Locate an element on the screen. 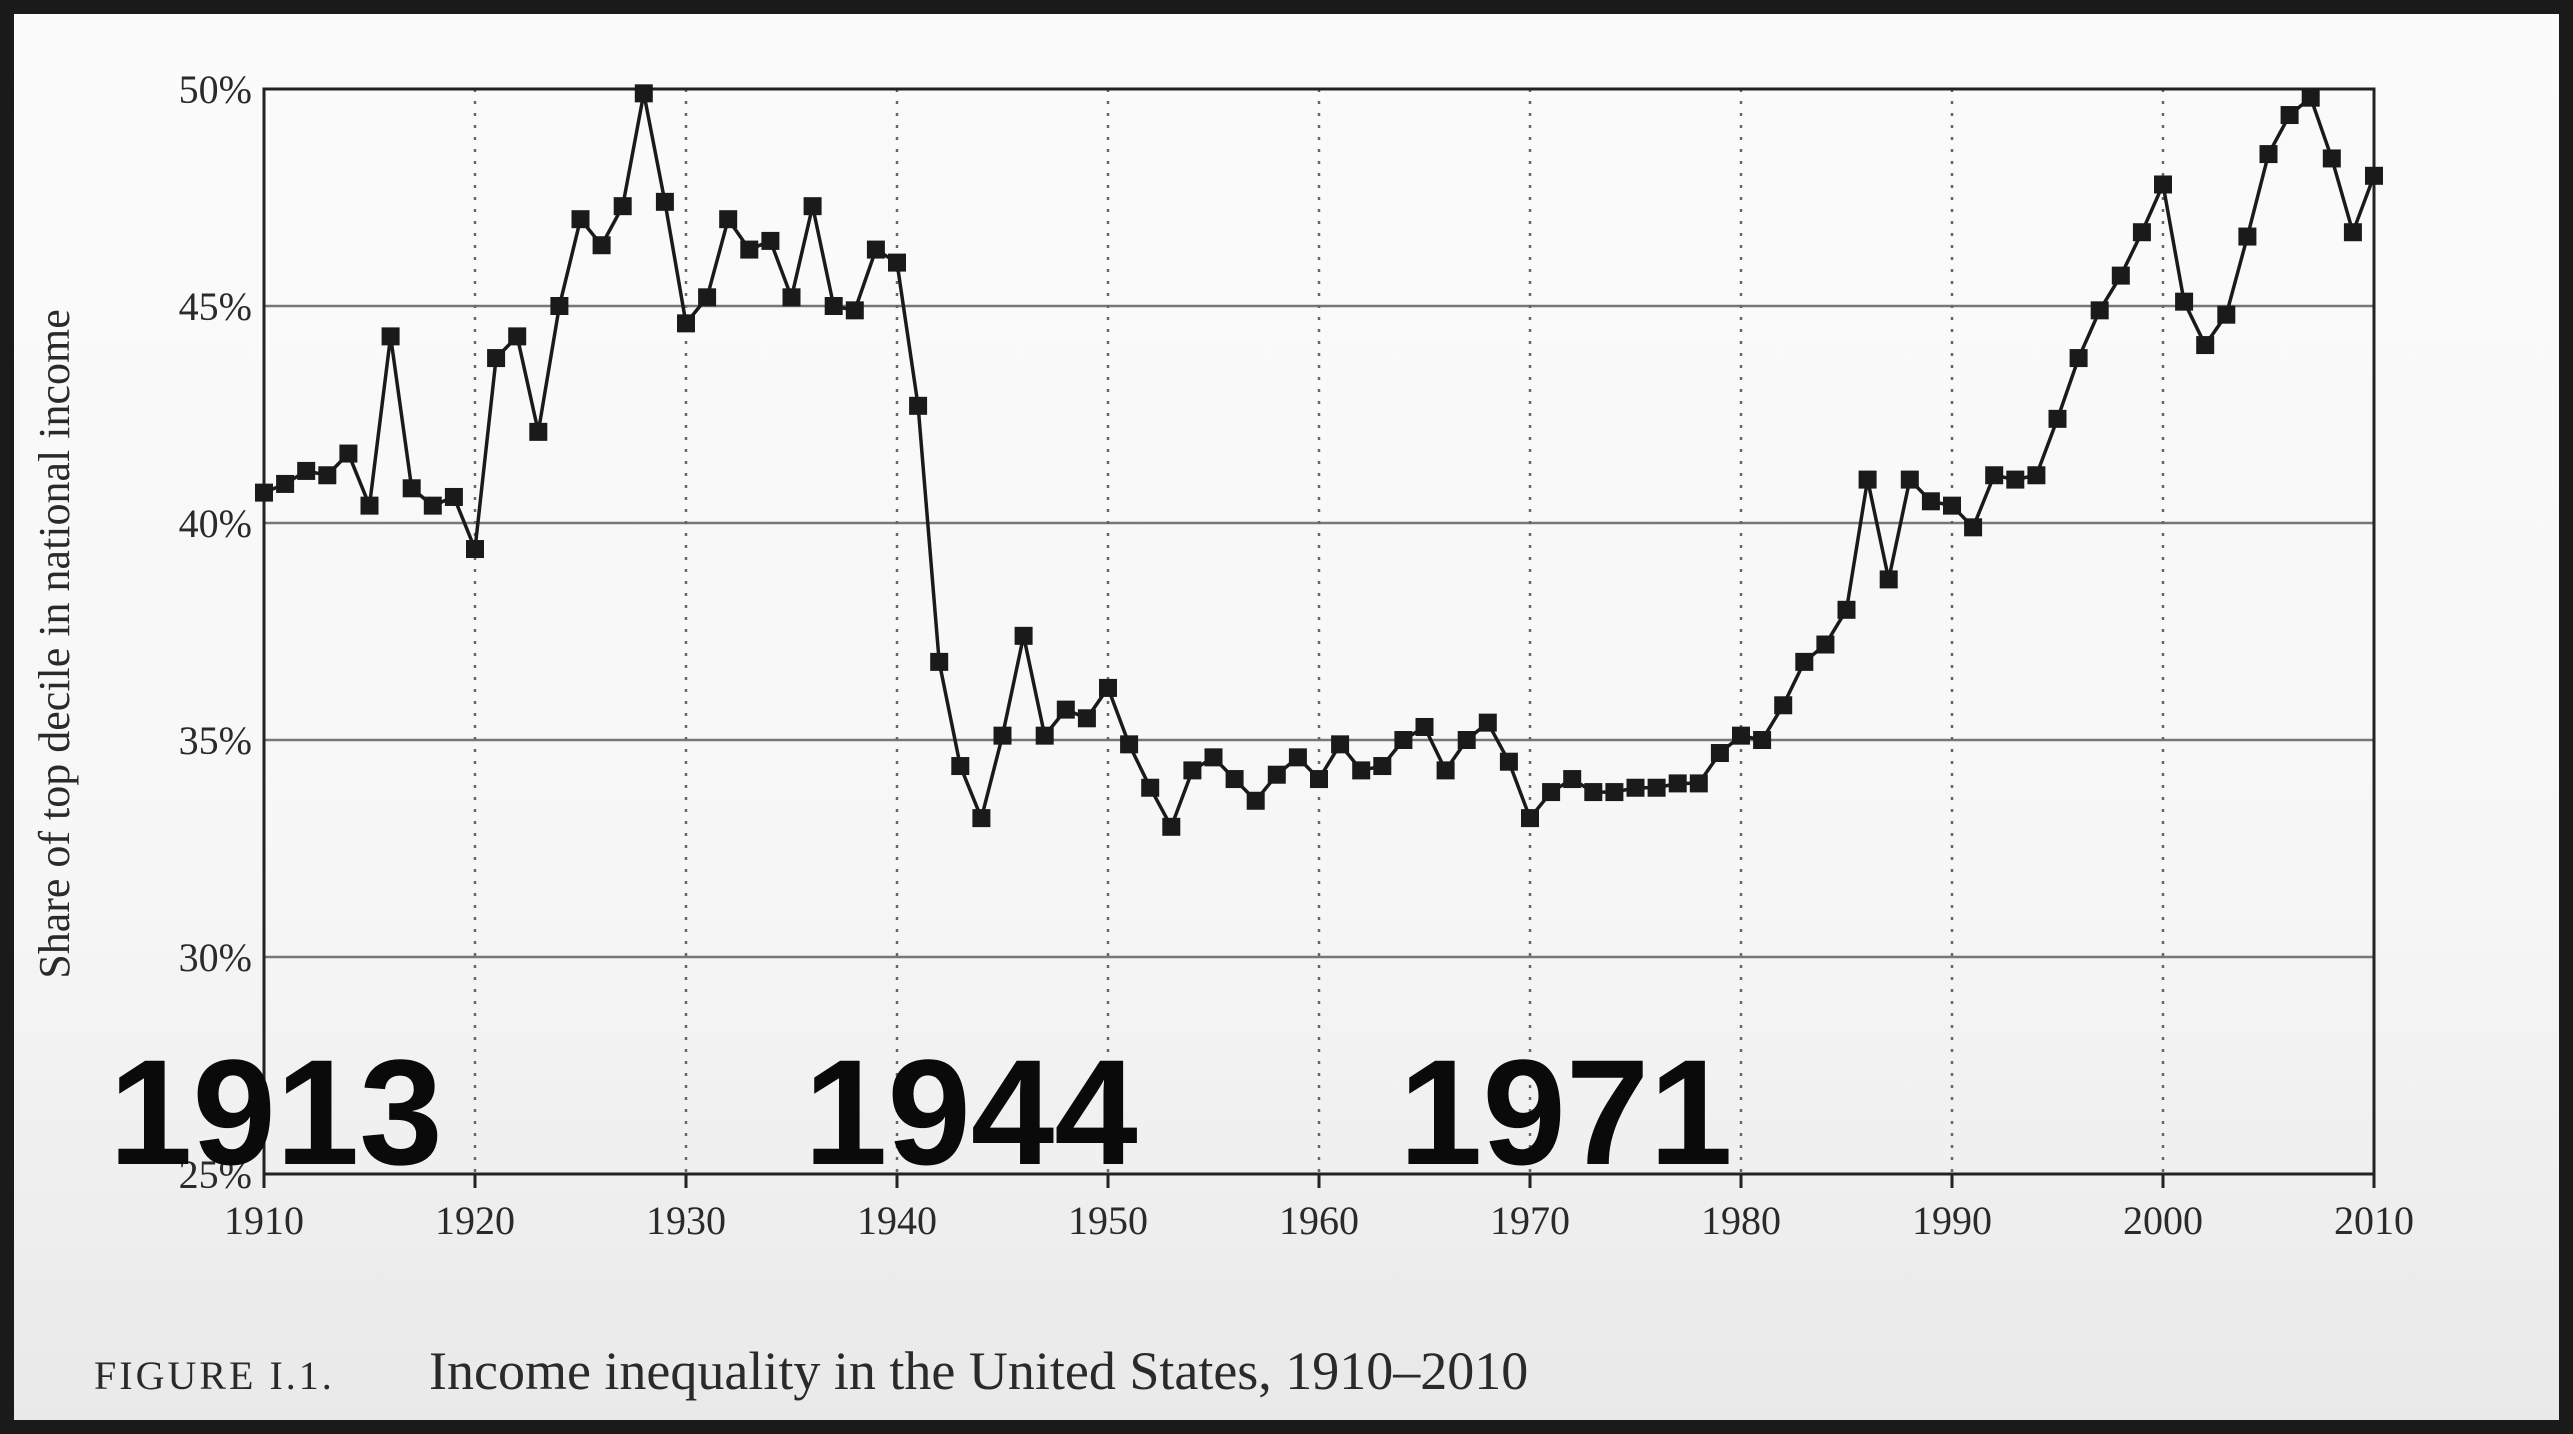 The width and height of the screenshot is (2573, 1434). y-tick-label: 25% is located at coordinates (215, 1174).